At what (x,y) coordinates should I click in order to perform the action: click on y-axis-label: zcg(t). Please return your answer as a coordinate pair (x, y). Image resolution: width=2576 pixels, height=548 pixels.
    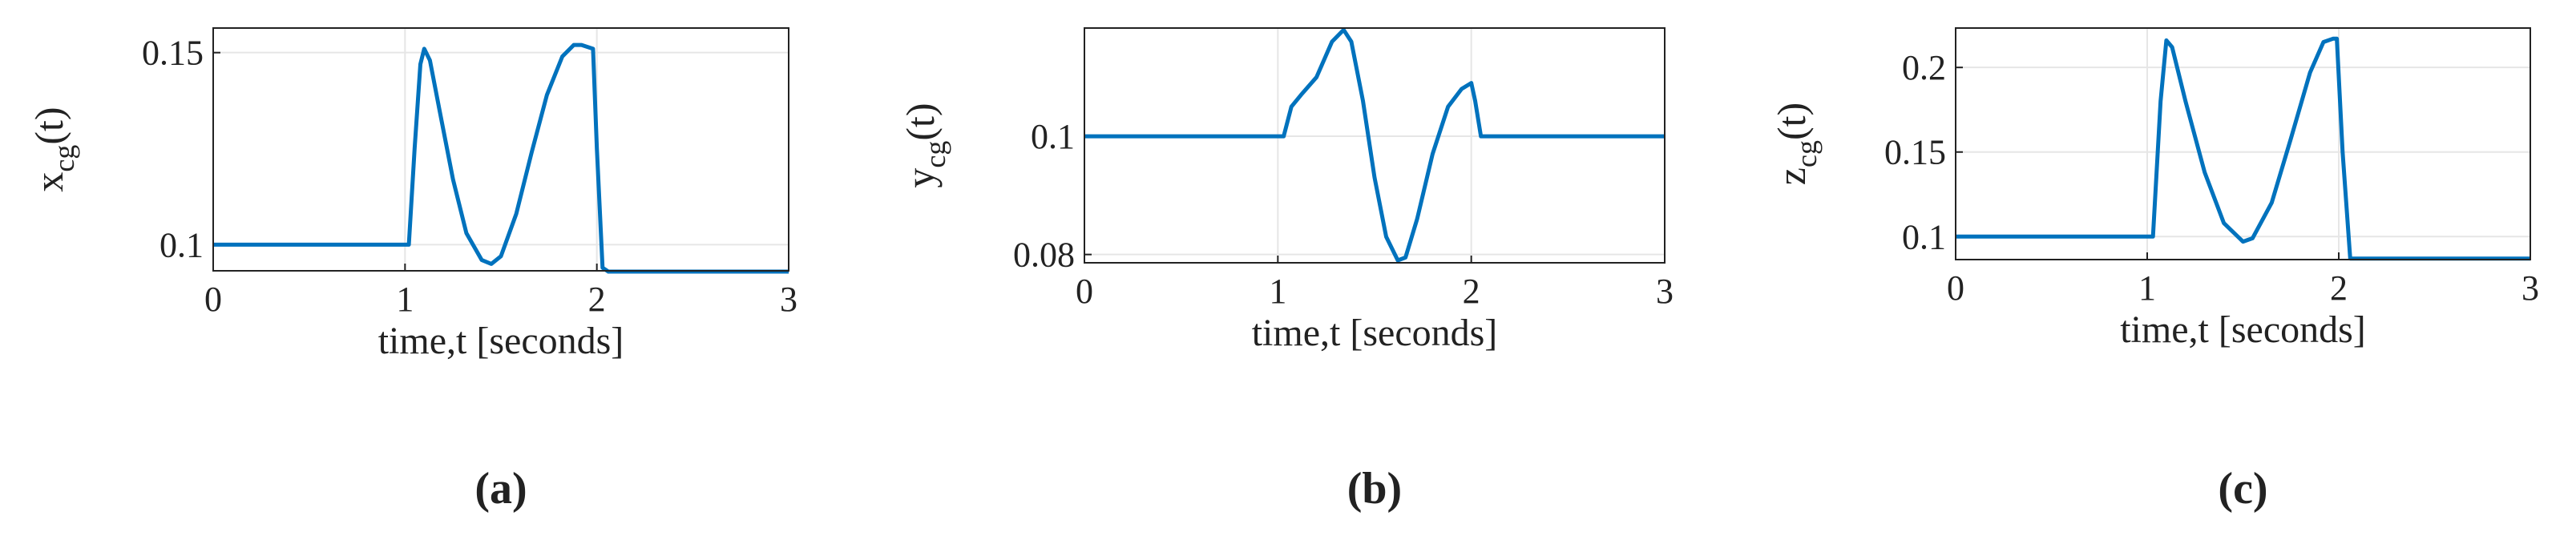
    Looking at the image, I should click on (1796, 144).